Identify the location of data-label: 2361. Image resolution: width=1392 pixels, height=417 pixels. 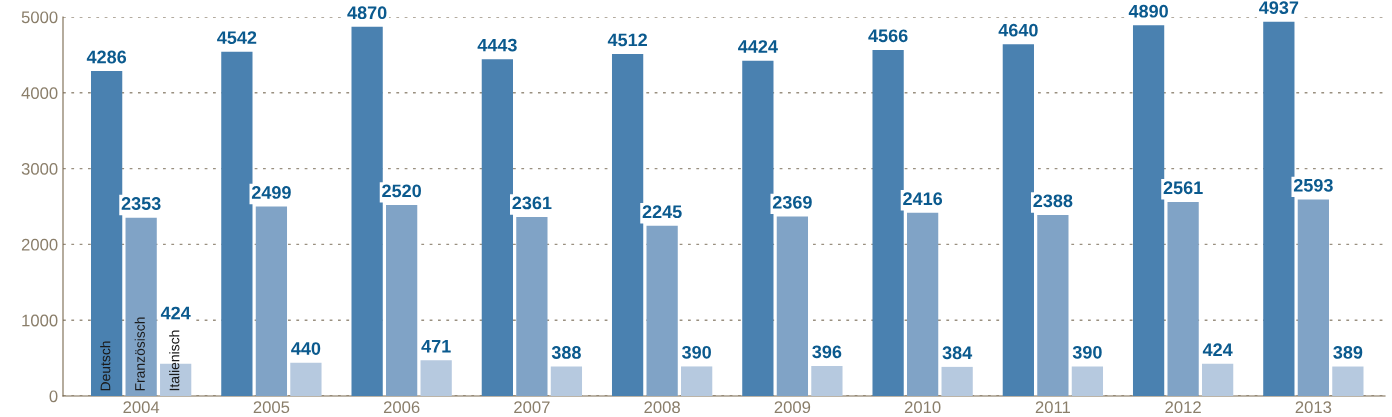
(532, 203).